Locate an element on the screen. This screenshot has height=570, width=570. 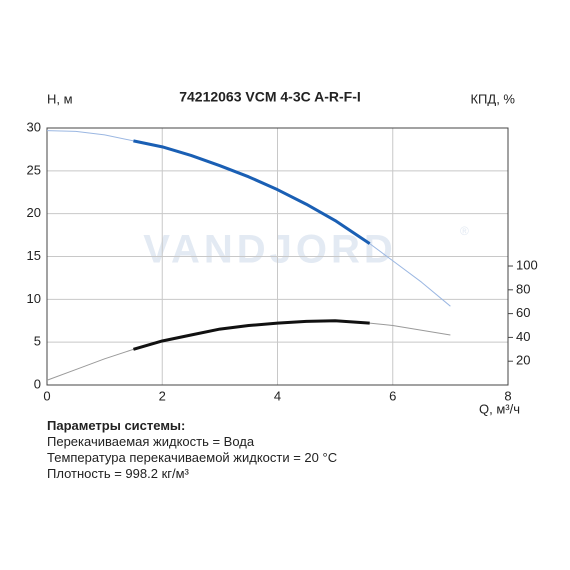
watermark: VANDJORD is located at coordinates (270, 250).